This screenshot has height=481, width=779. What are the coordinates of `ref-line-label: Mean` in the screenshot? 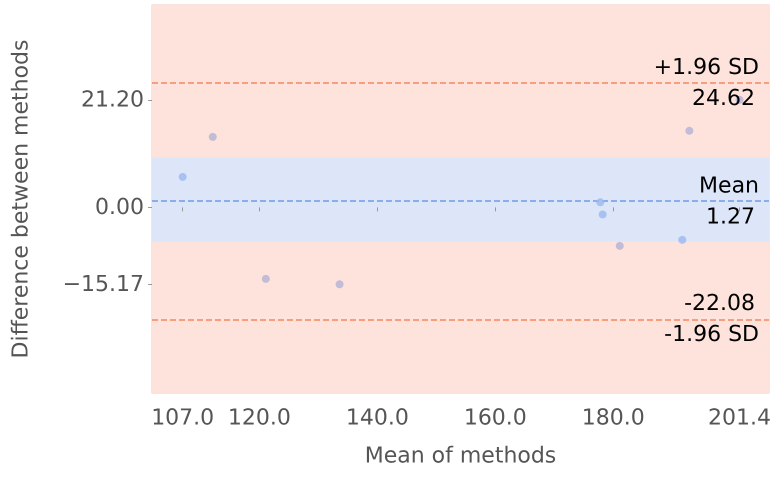 It's located at (729, 185).